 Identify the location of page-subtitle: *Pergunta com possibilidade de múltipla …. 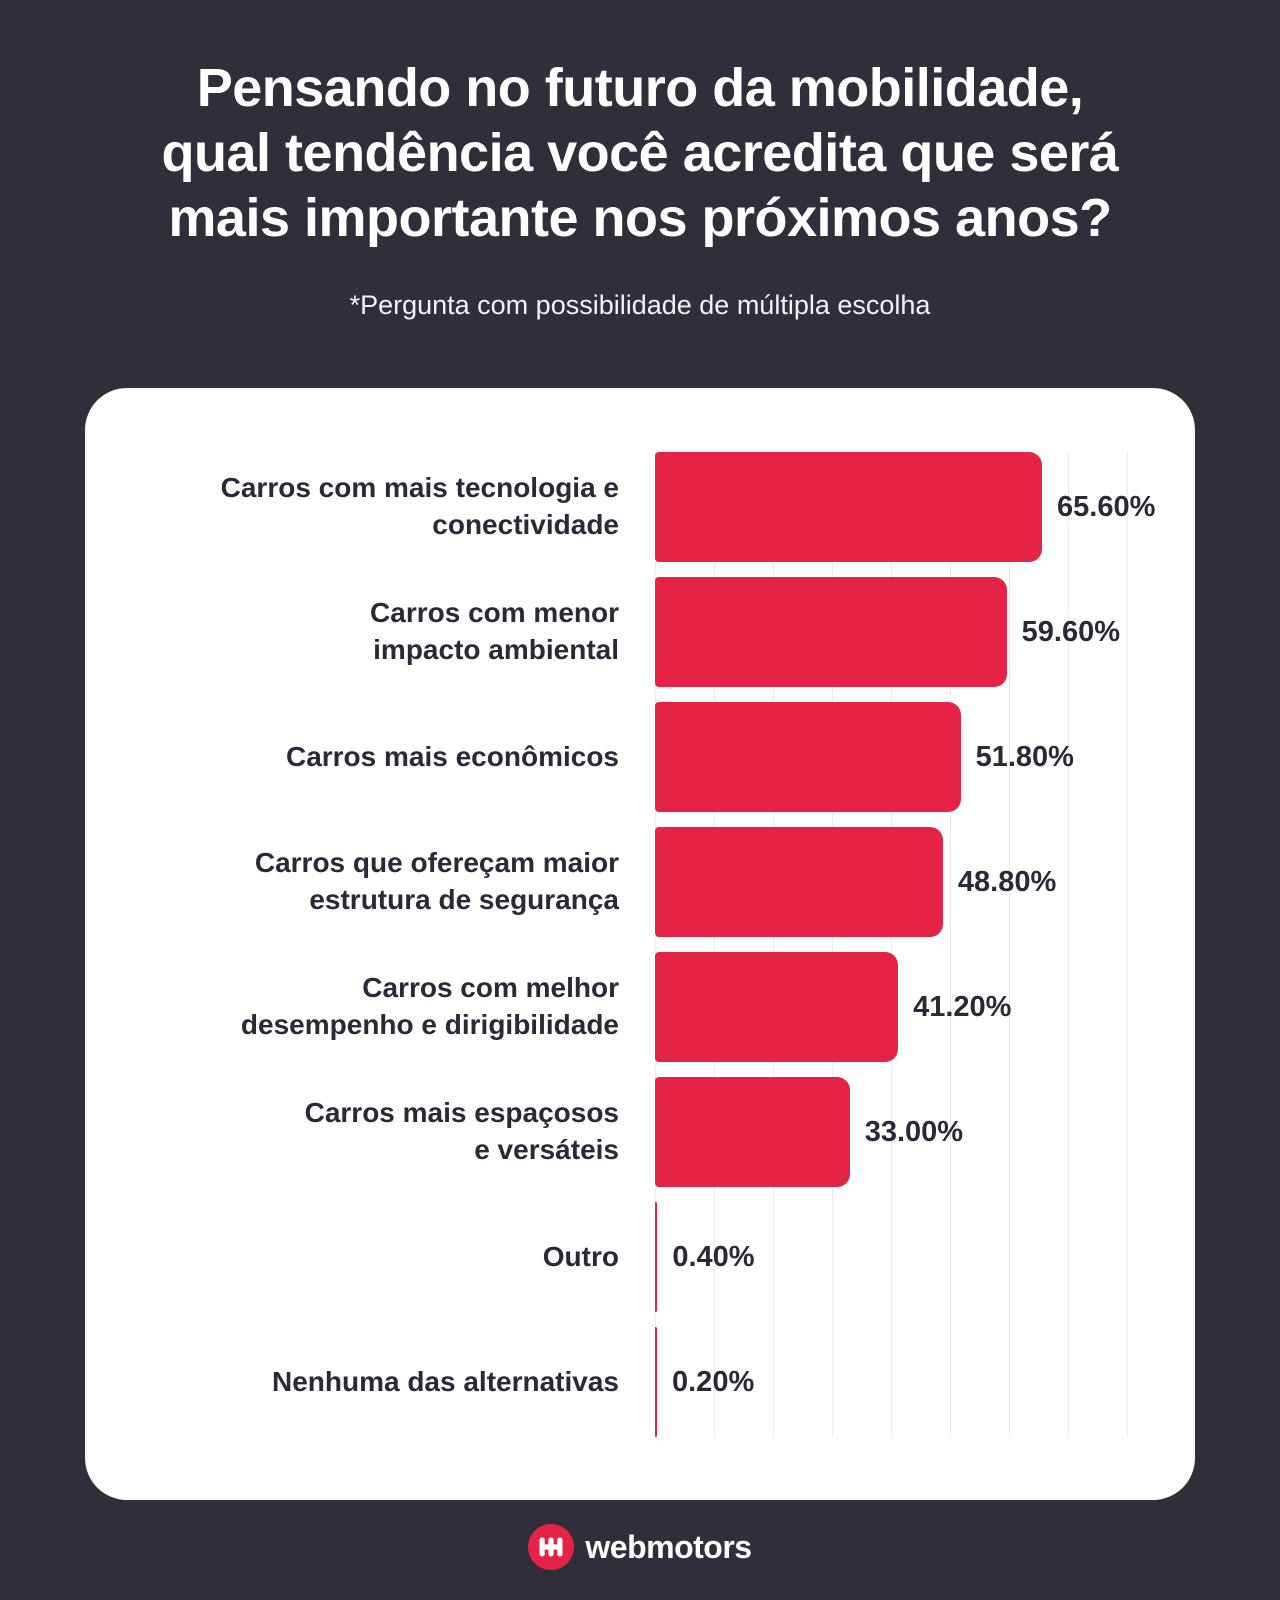
(640, 305).